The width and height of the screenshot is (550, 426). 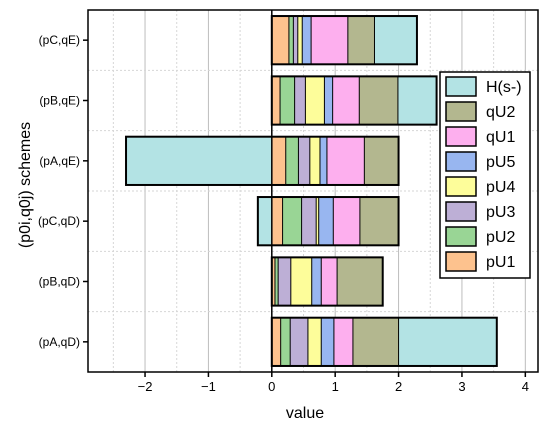 What do you see at coordinates (500, 212) in the screenshot?
I see `legend-label: pU3` at bounding box center [500, 212].